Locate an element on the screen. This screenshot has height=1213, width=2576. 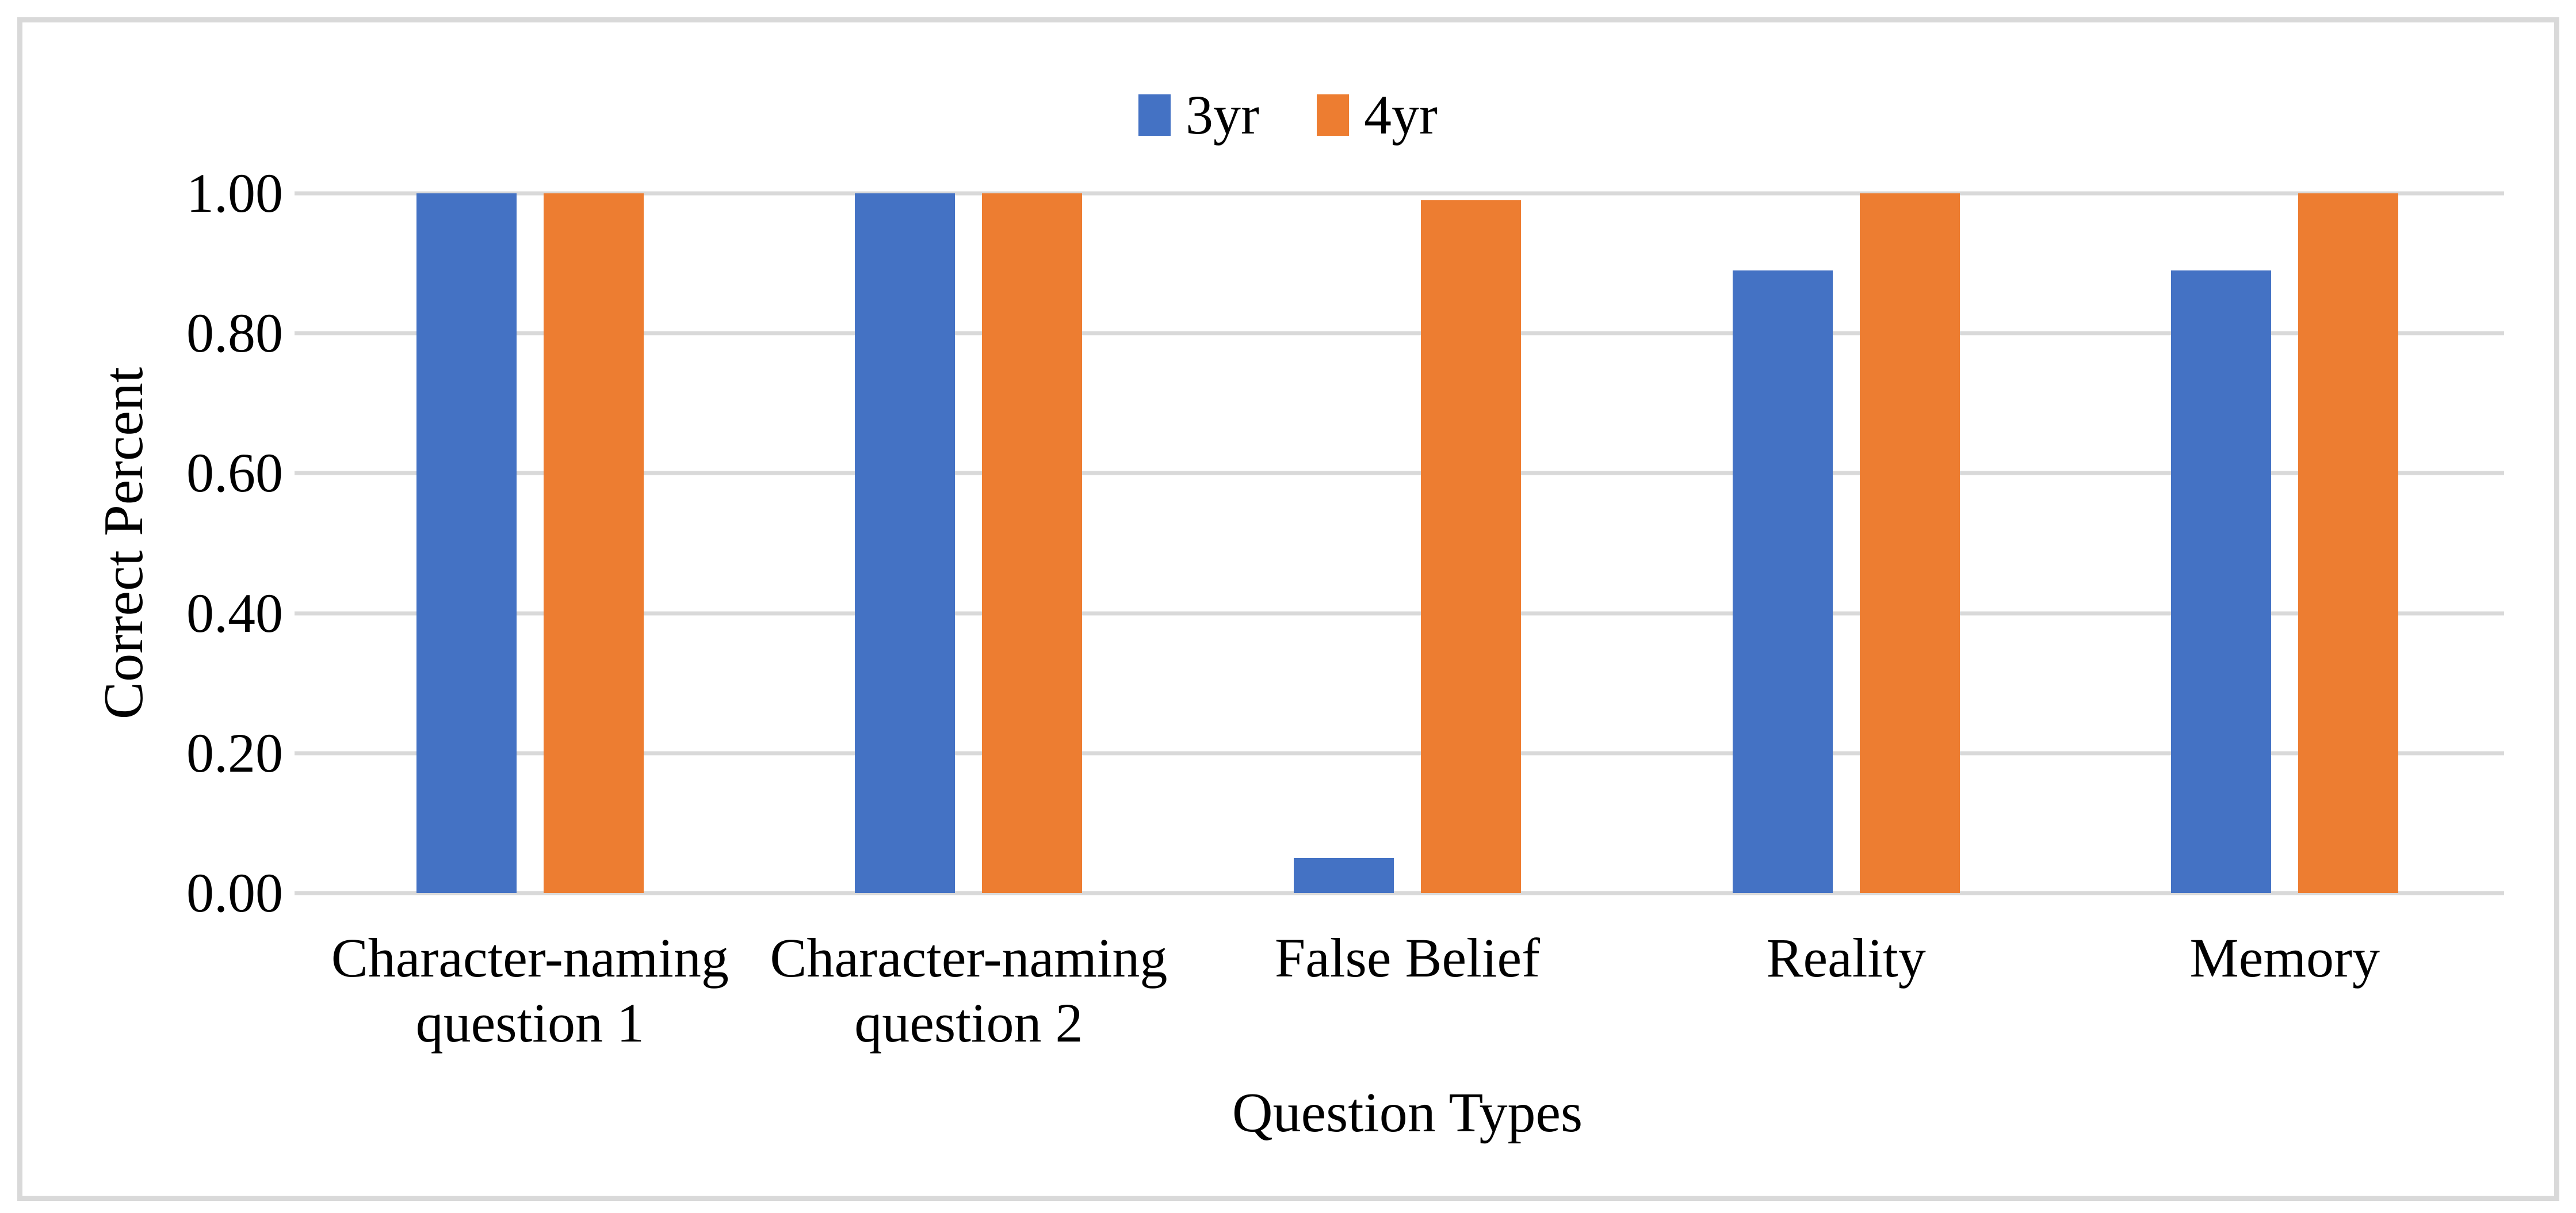
y-tick-label-0.20: 0.20 is located at coordinates (234, 753).